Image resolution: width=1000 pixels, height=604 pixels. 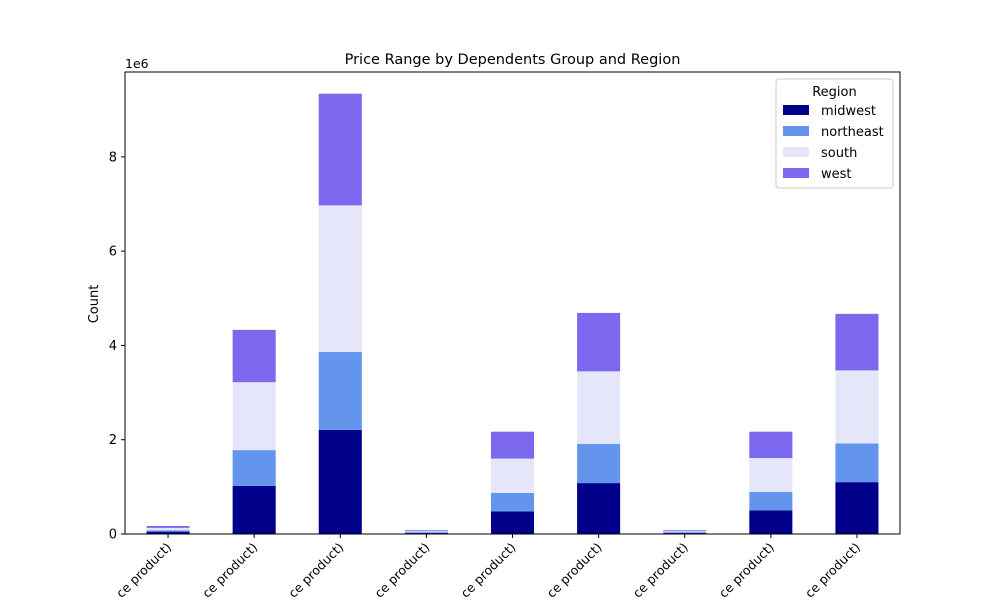 What do you see at coordinates (839, 153) in the screenshot?
I see `legend-label-south: south` at bounding box center [839, 153].